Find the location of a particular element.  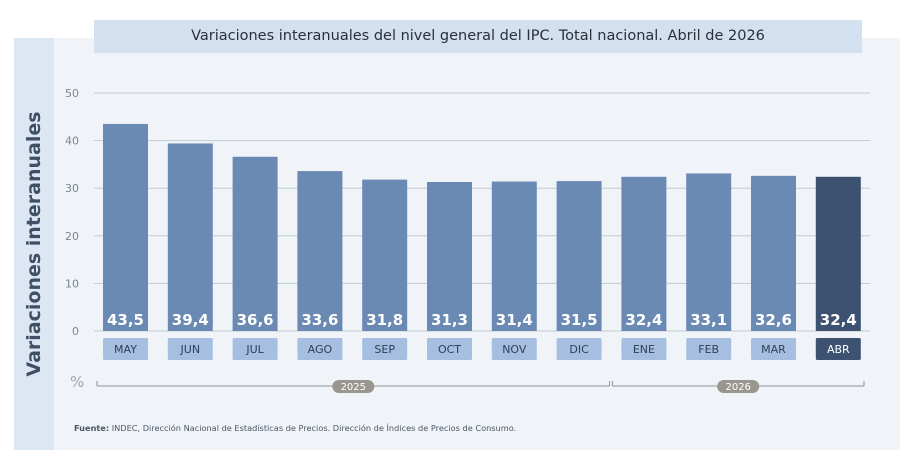

unit-label: % is located at coordinates (77, 382).